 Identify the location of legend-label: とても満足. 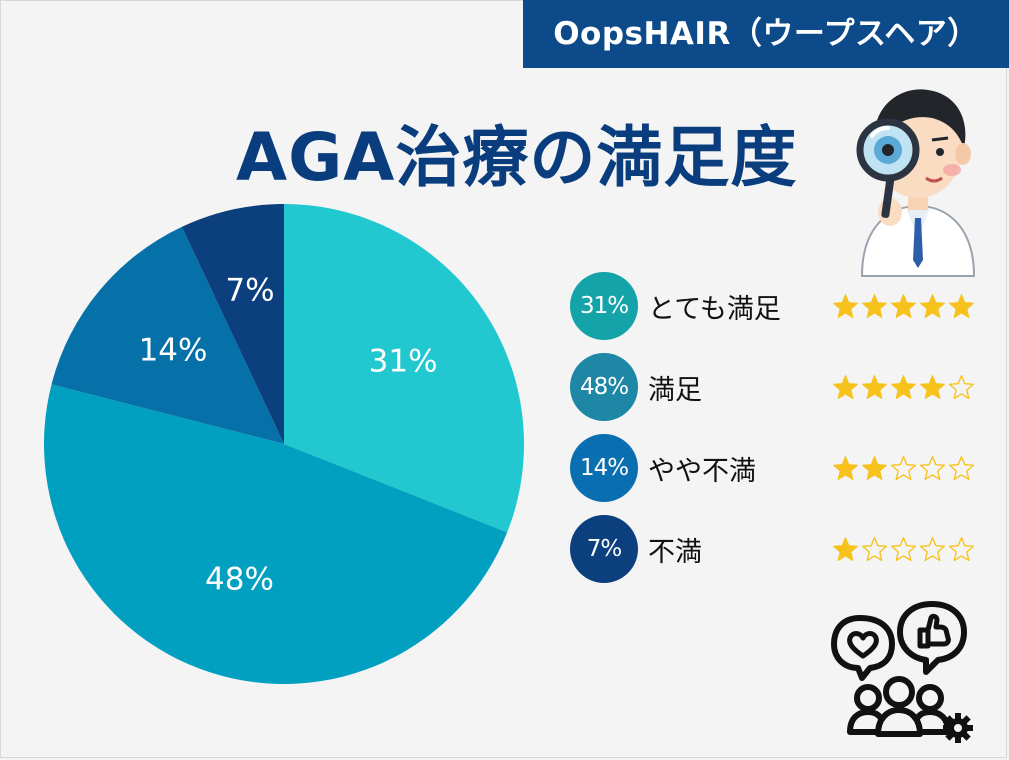
(714, 309).